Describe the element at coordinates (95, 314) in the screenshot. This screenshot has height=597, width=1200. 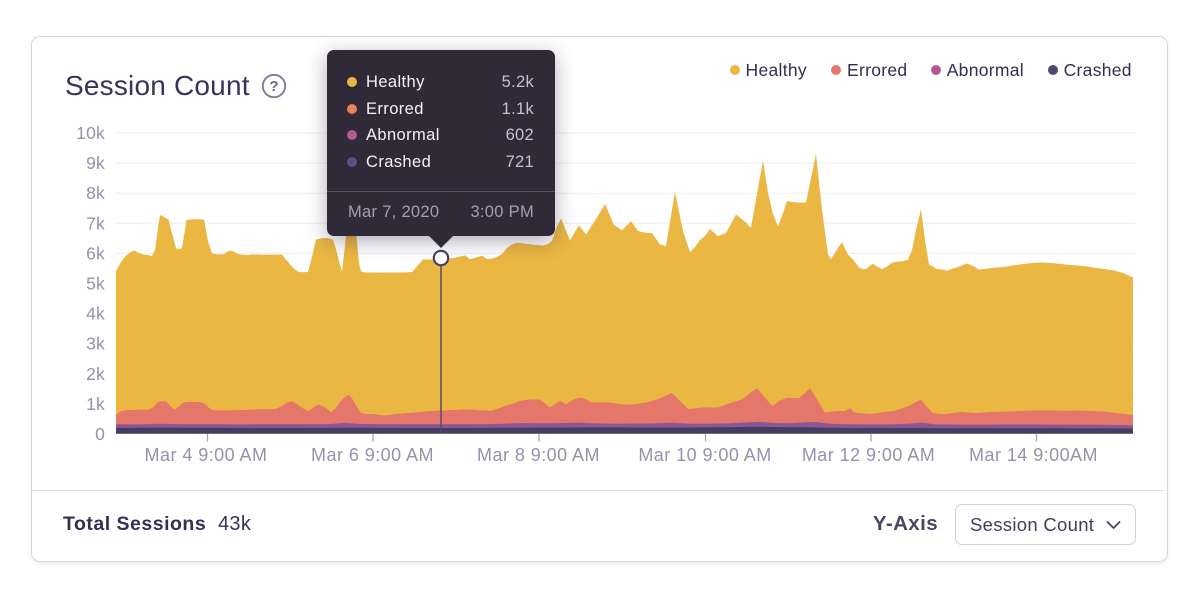
I see `svg-text: 4k` at that location.